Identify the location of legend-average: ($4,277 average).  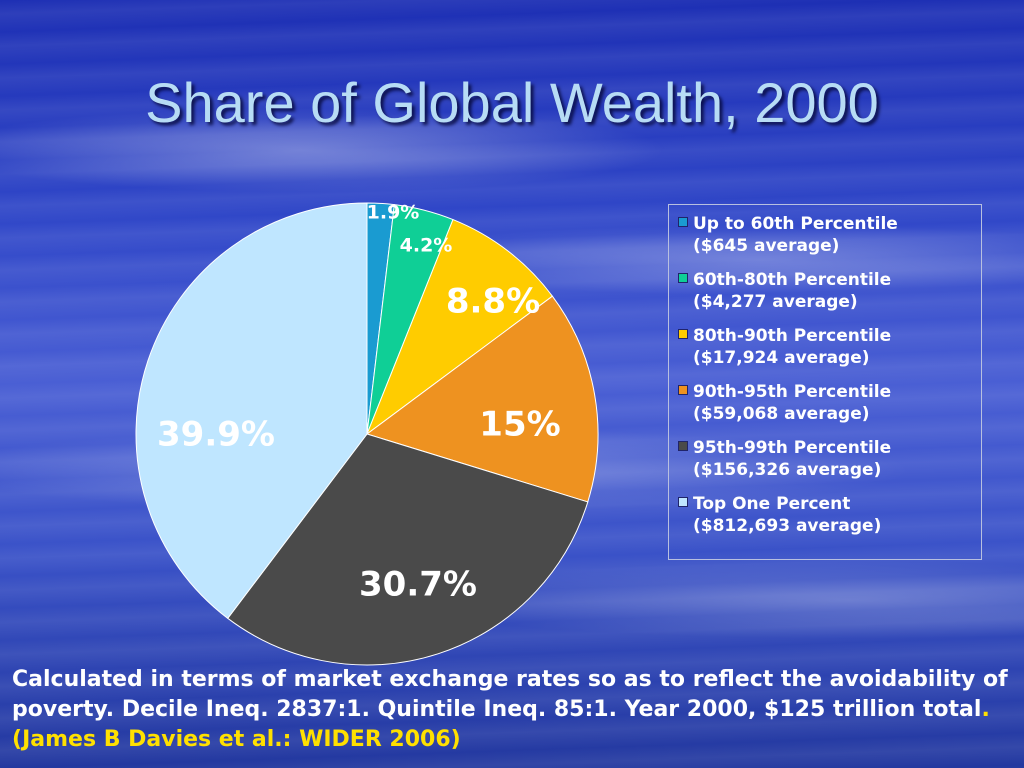
(775, 302).